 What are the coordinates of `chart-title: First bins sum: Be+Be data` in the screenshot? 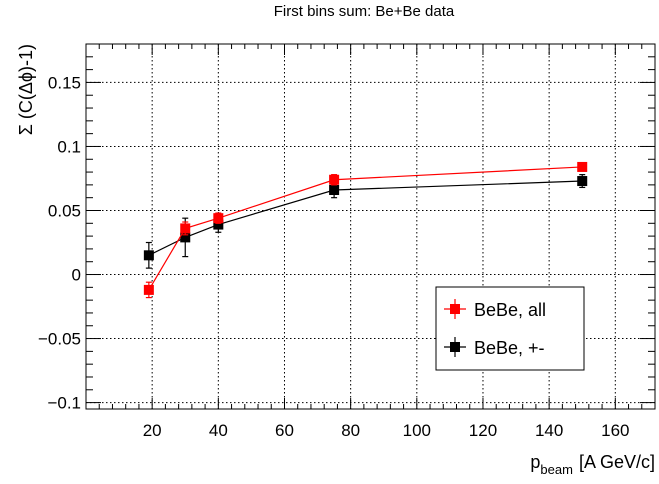 It's located at (364, 11).